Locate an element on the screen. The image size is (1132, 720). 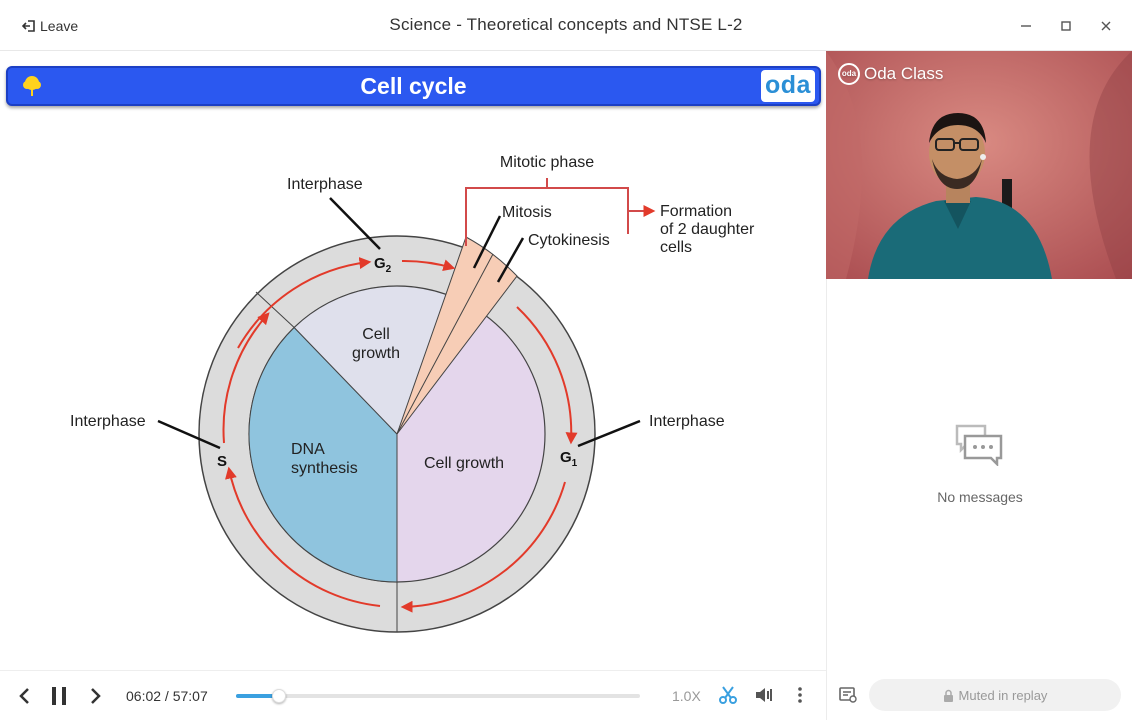
cytokinesis-label: Cytokinesis is located at coordinates (569, 240).